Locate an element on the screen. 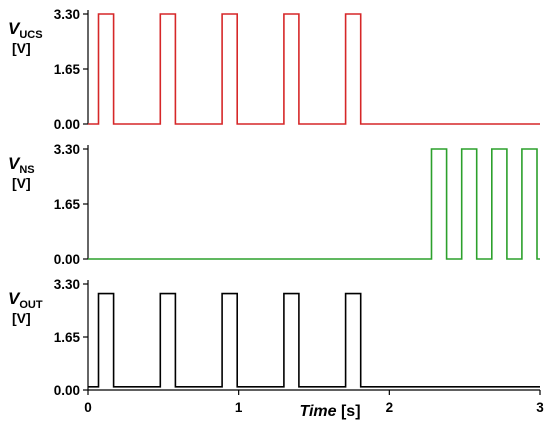  y-axis-label: VNS is located at coordinates (21, 165).